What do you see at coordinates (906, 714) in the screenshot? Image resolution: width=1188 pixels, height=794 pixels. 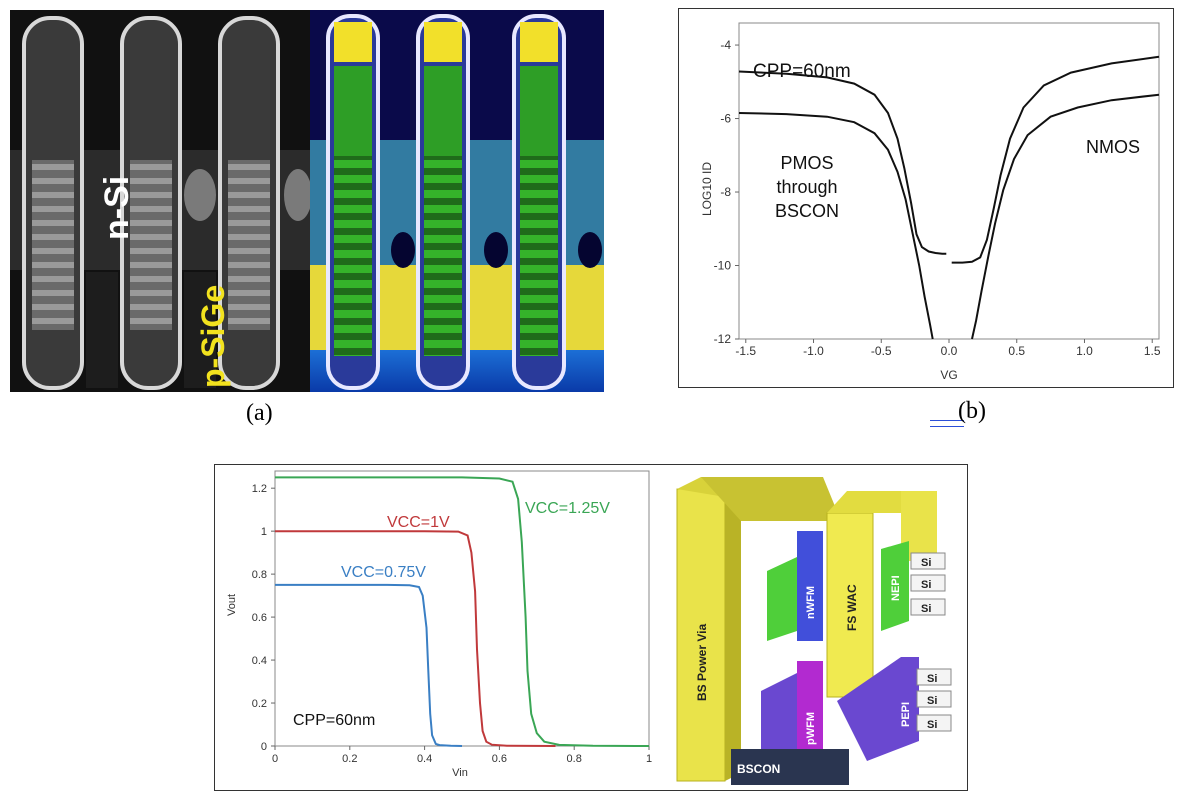 I see `pepi-label: PEPI` at bounding box center [906, 714].